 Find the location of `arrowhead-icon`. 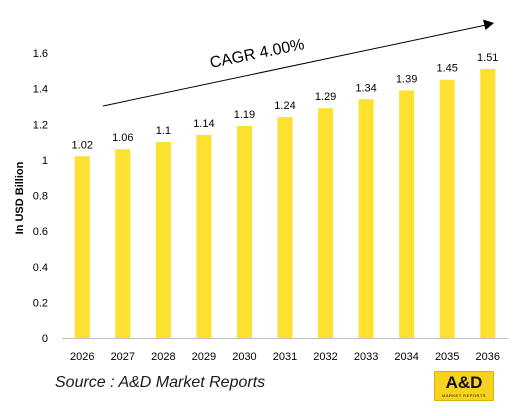

arrowhead-icon is located at coordinates (488, 24).